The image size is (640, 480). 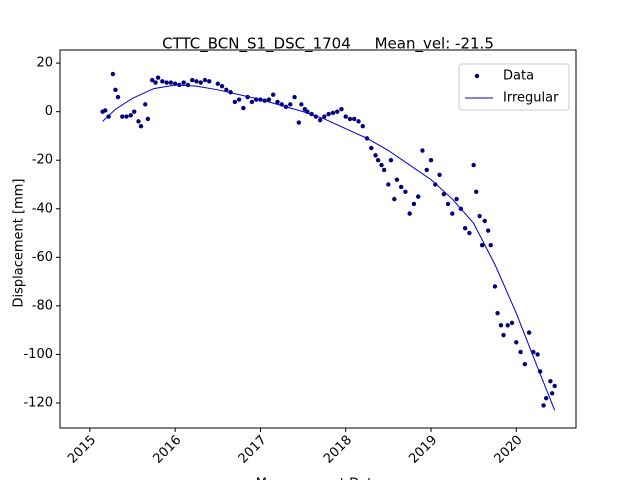 I want to click on y-tick-label: -120, so click(x=38, y=402).